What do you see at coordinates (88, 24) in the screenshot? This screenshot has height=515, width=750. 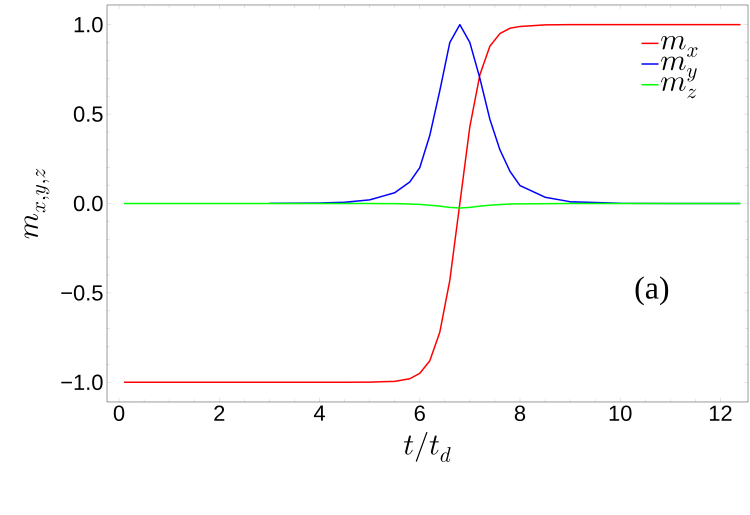 I see `y-tick-label: 1.0` at bounding box center [88, 24].